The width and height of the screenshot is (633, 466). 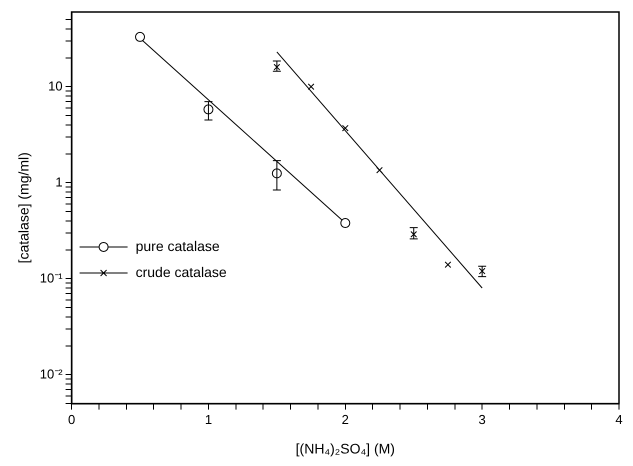 What do you see at coordinates (23, 208) in the screenshot?
I see `y-axis-title: [catalase] (mg/ml)` at bounding box center [23, 208].